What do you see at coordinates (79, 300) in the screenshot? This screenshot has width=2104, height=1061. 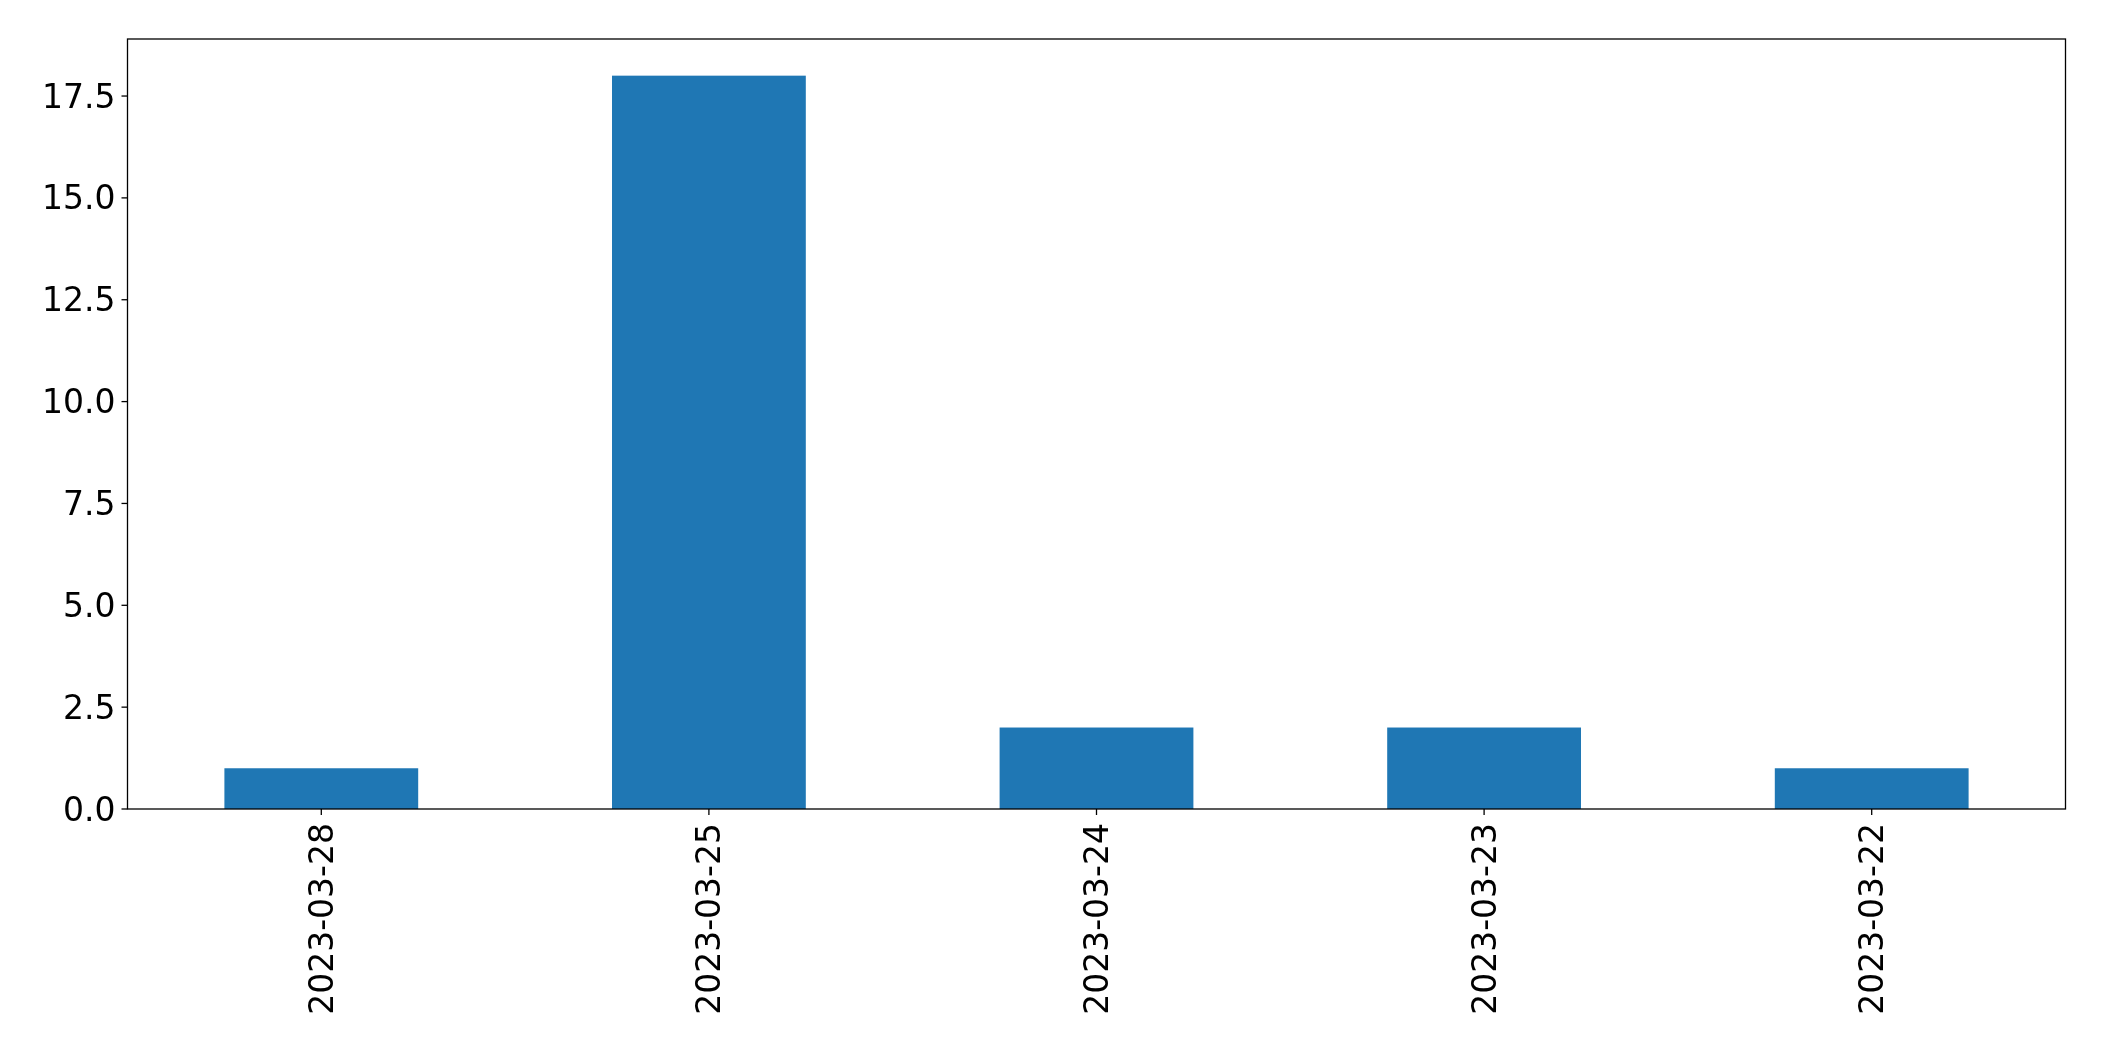 I see `y-tick-label: 12.5` at bounding box center [79, 300].